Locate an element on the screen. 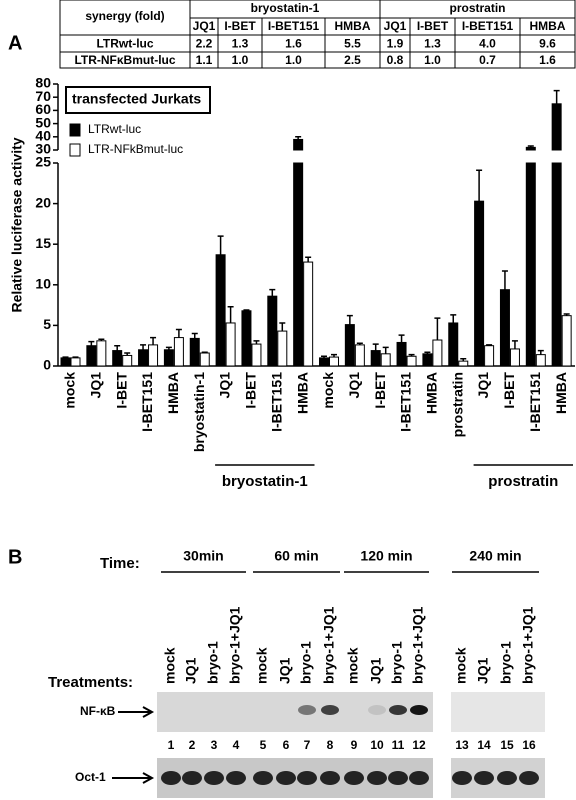 The image size is (576, 800). y-tick-label: 60 is located at coordinates (43, 109).